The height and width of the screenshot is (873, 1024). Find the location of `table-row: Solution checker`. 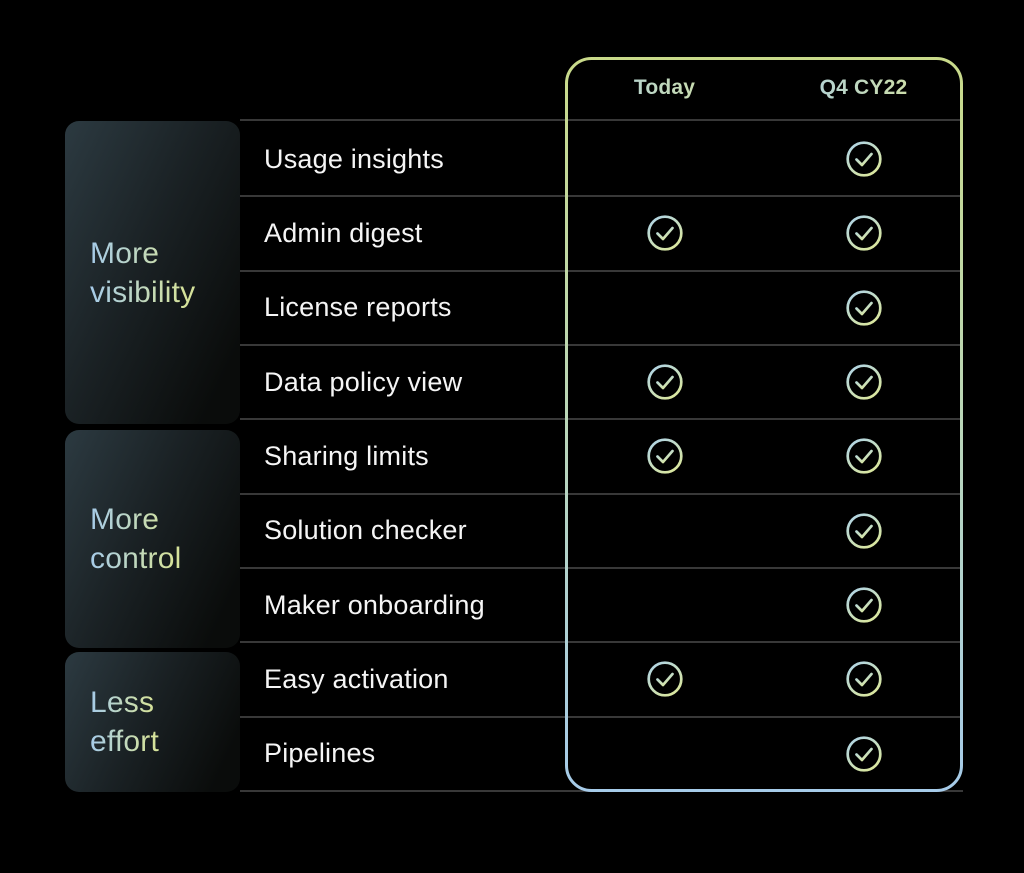

table-row: Solution checker is located at coordinates (601, 532).